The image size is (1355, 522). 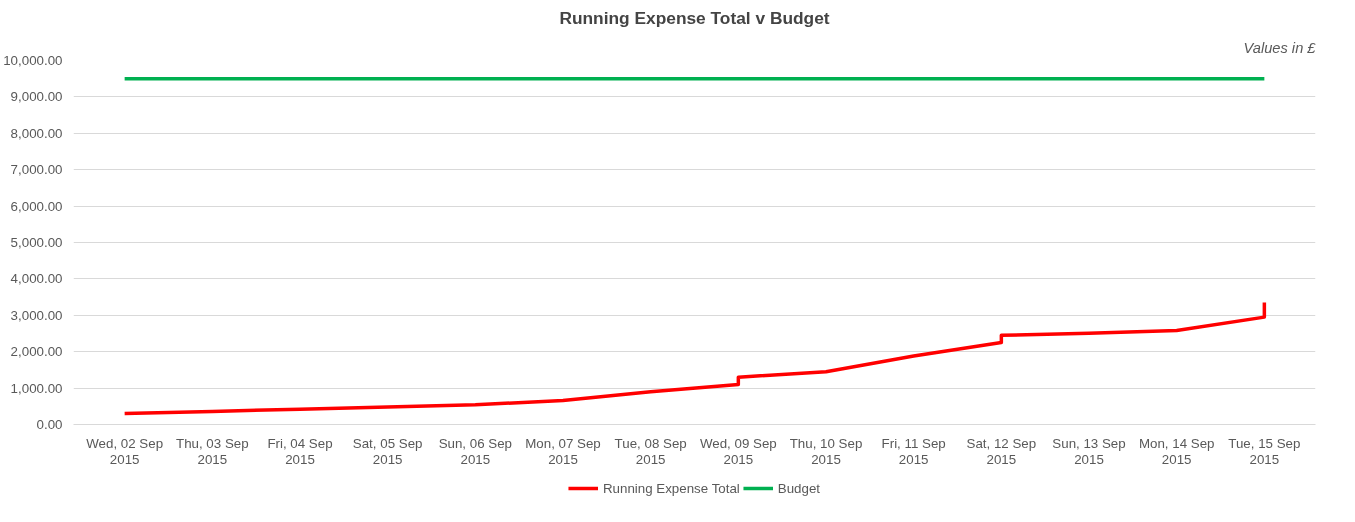 I want to click on y-tick-label: 3,000.00, so click(x=36, y=315).